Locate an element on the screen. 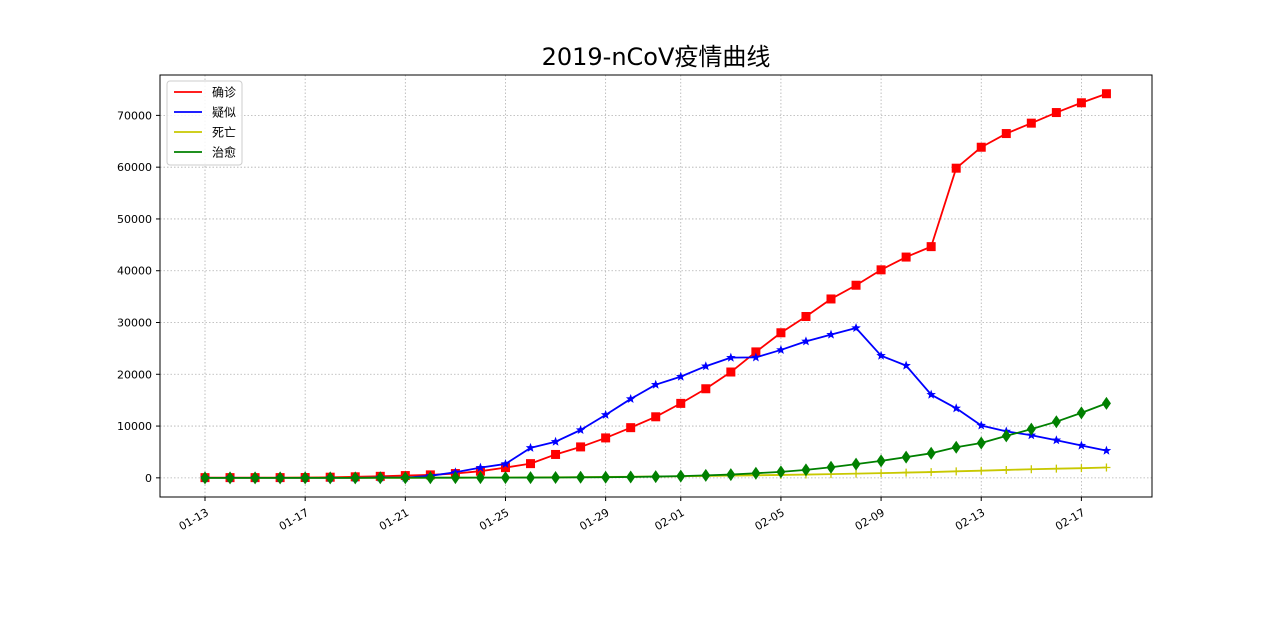 The width and height of the screenshot is (1280, 627). legend-label: 确诊 is located at coordinates (224, 93).